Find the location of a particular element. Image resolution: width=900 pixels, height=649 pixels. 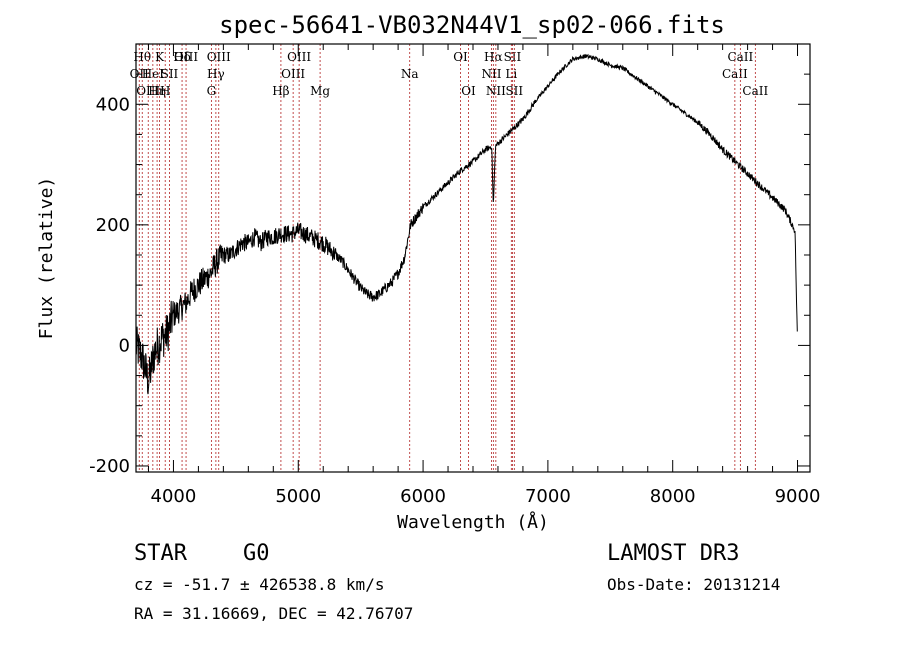

x-tick-label: 4000 is located at coordinates (174, 496).